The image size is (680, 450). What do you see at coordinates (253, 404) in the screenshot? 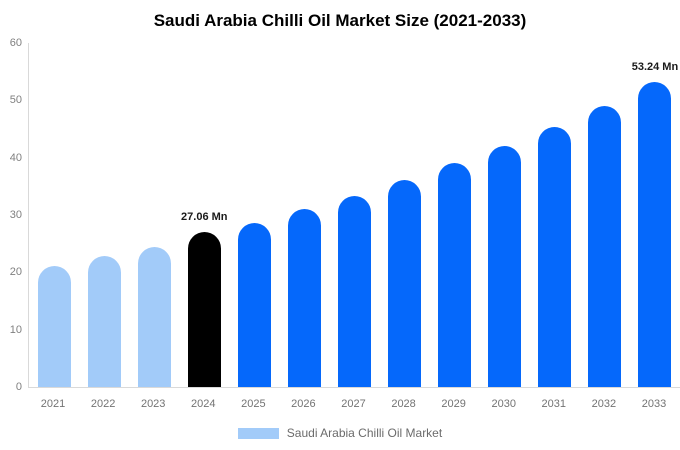
I see `x-axis-label: 2025` at bounding box center [253, 404].